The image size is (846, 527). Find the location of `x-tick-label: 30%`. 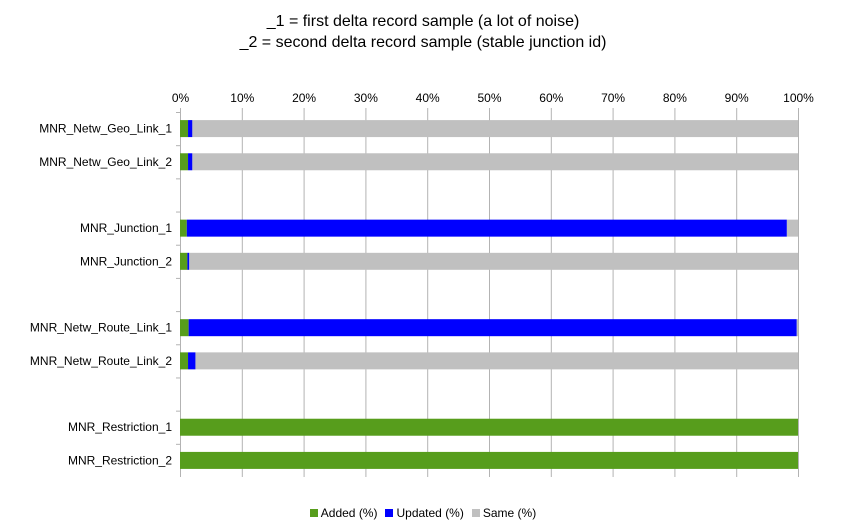

x-tick-label: 30% is located at coordinates (366, 98).